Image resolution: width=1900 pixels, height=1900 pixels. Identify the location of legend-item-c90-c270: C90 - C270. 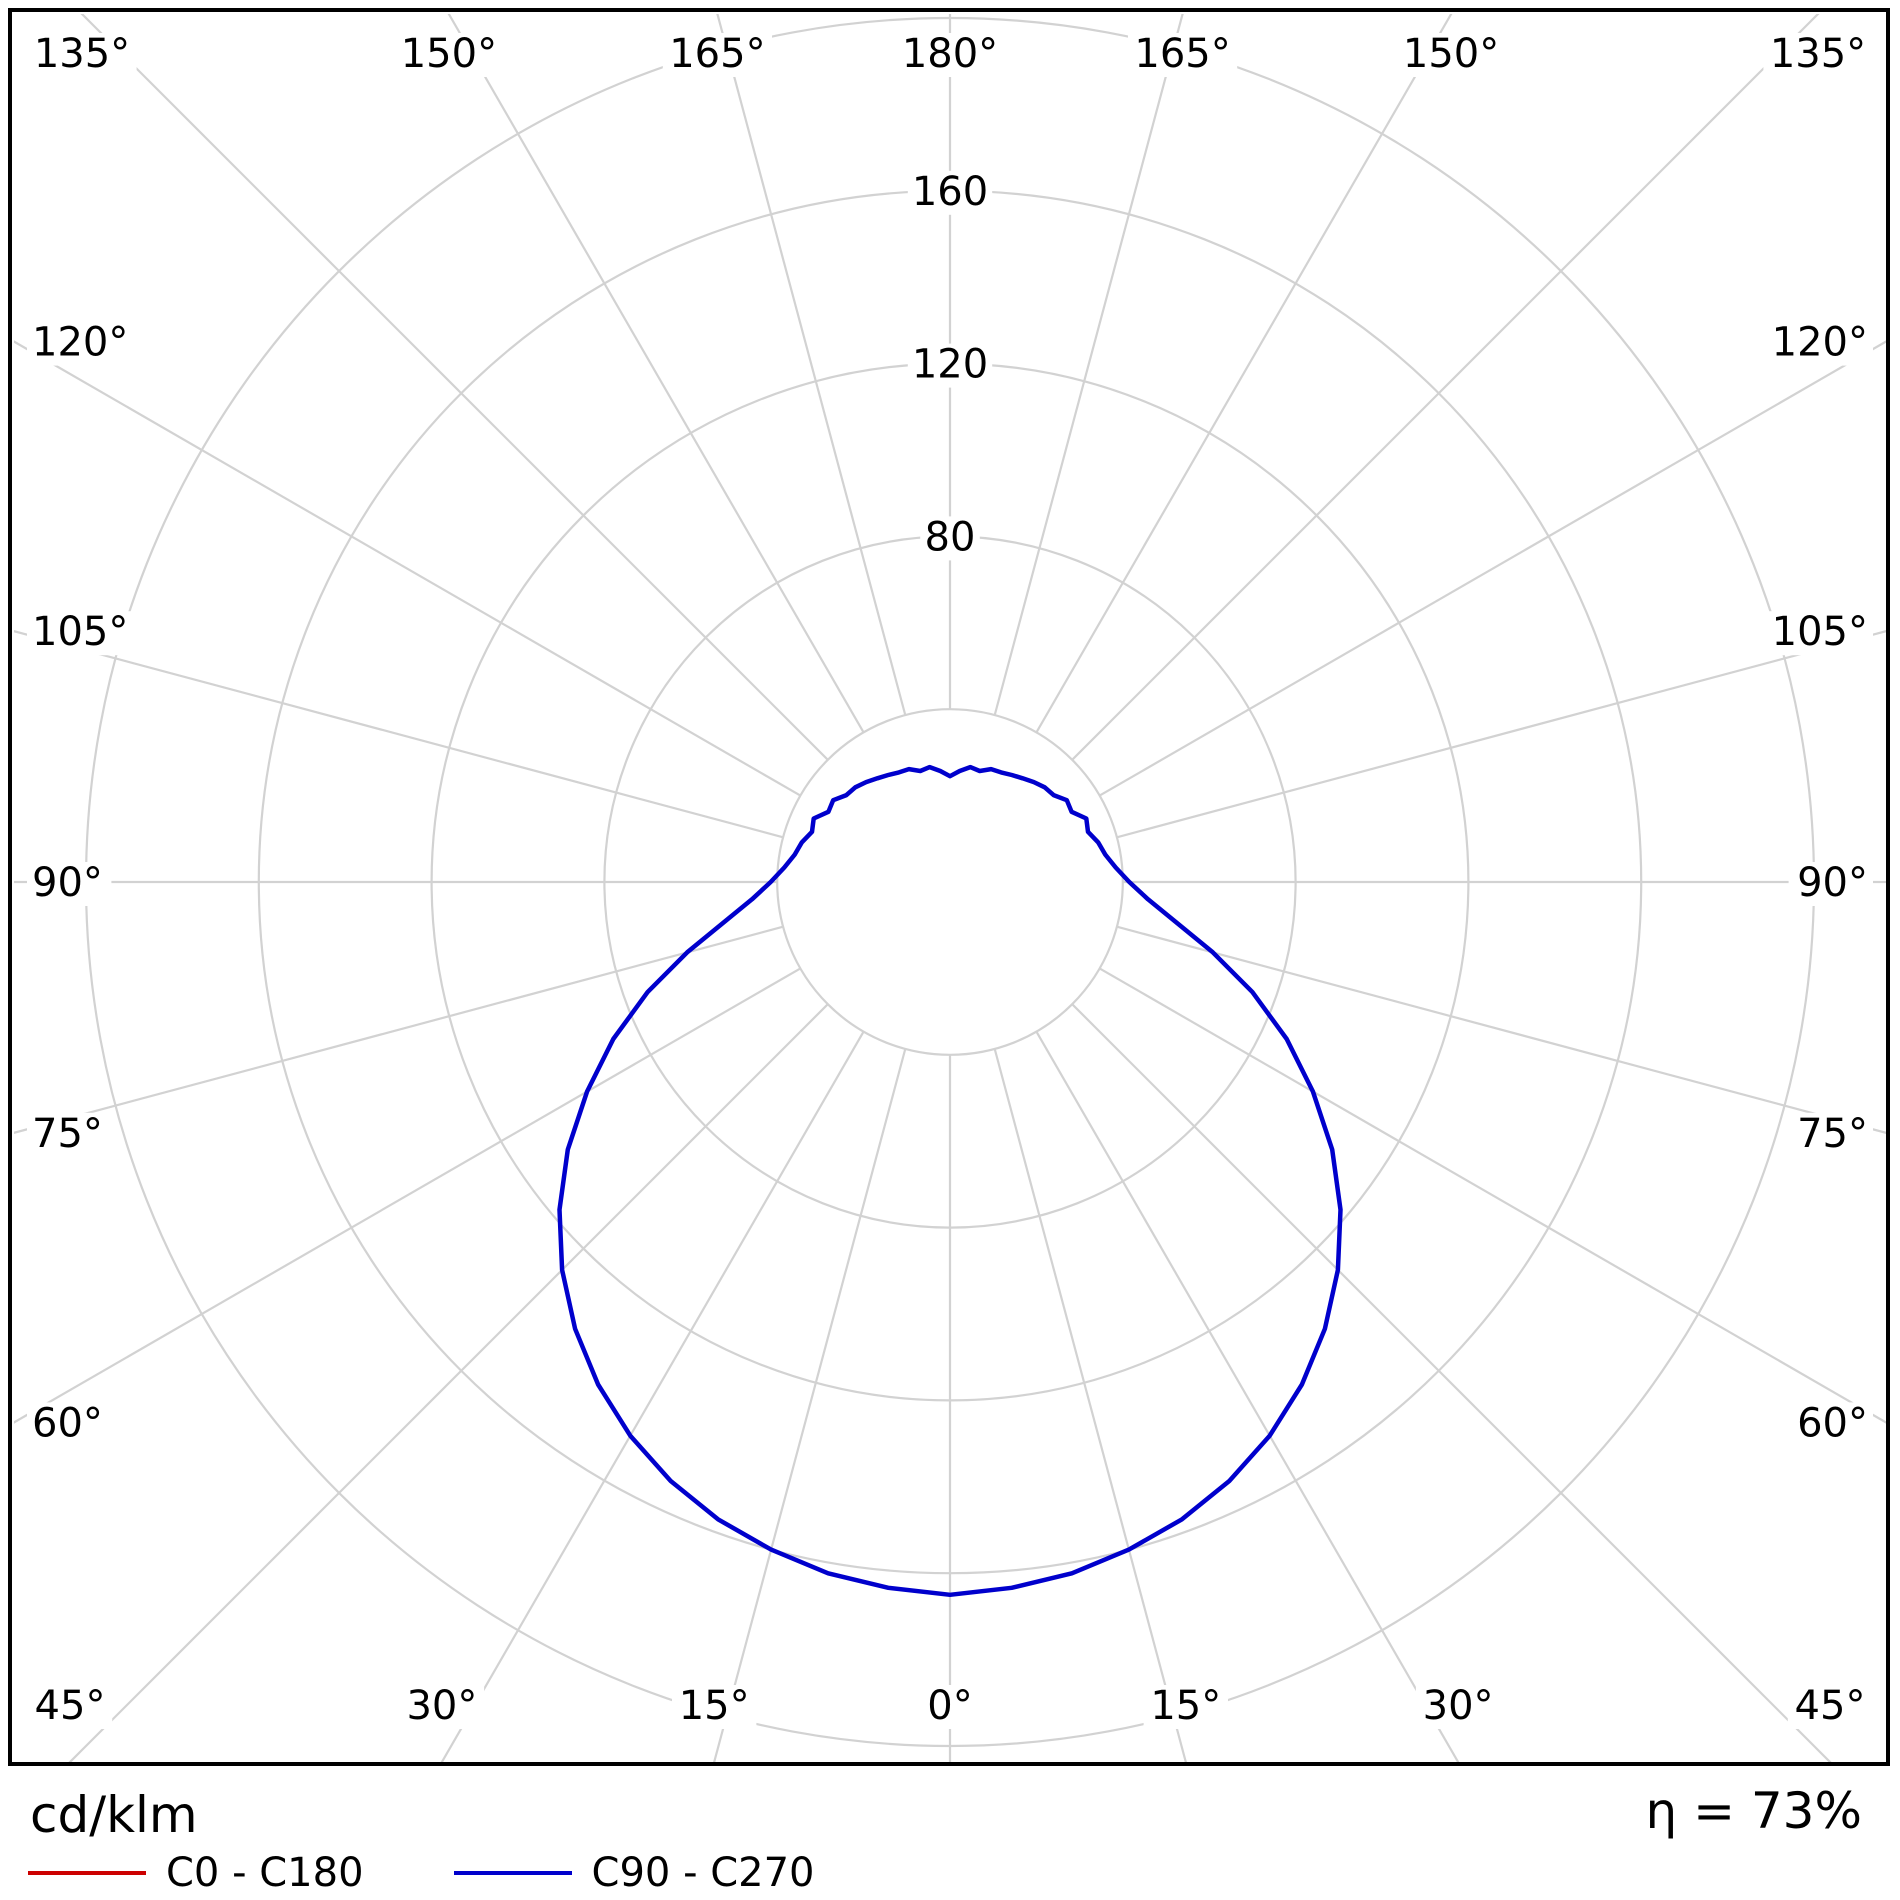
(634, 1873).